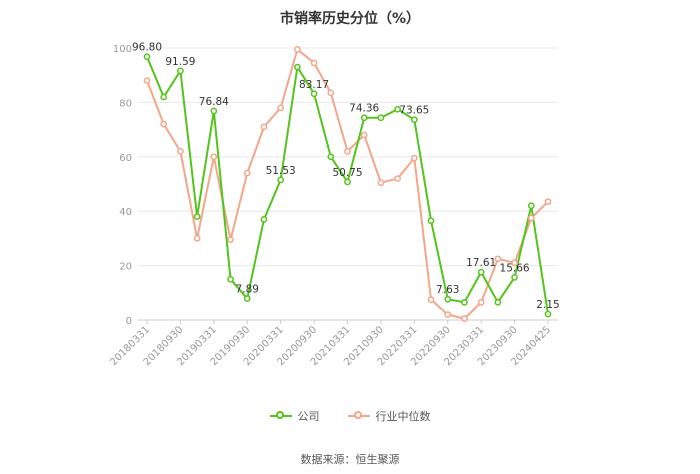 Image resolution: width=700 pixels, height=474 pixels. I want to click on data-label: 2.15, so click(547, 305).